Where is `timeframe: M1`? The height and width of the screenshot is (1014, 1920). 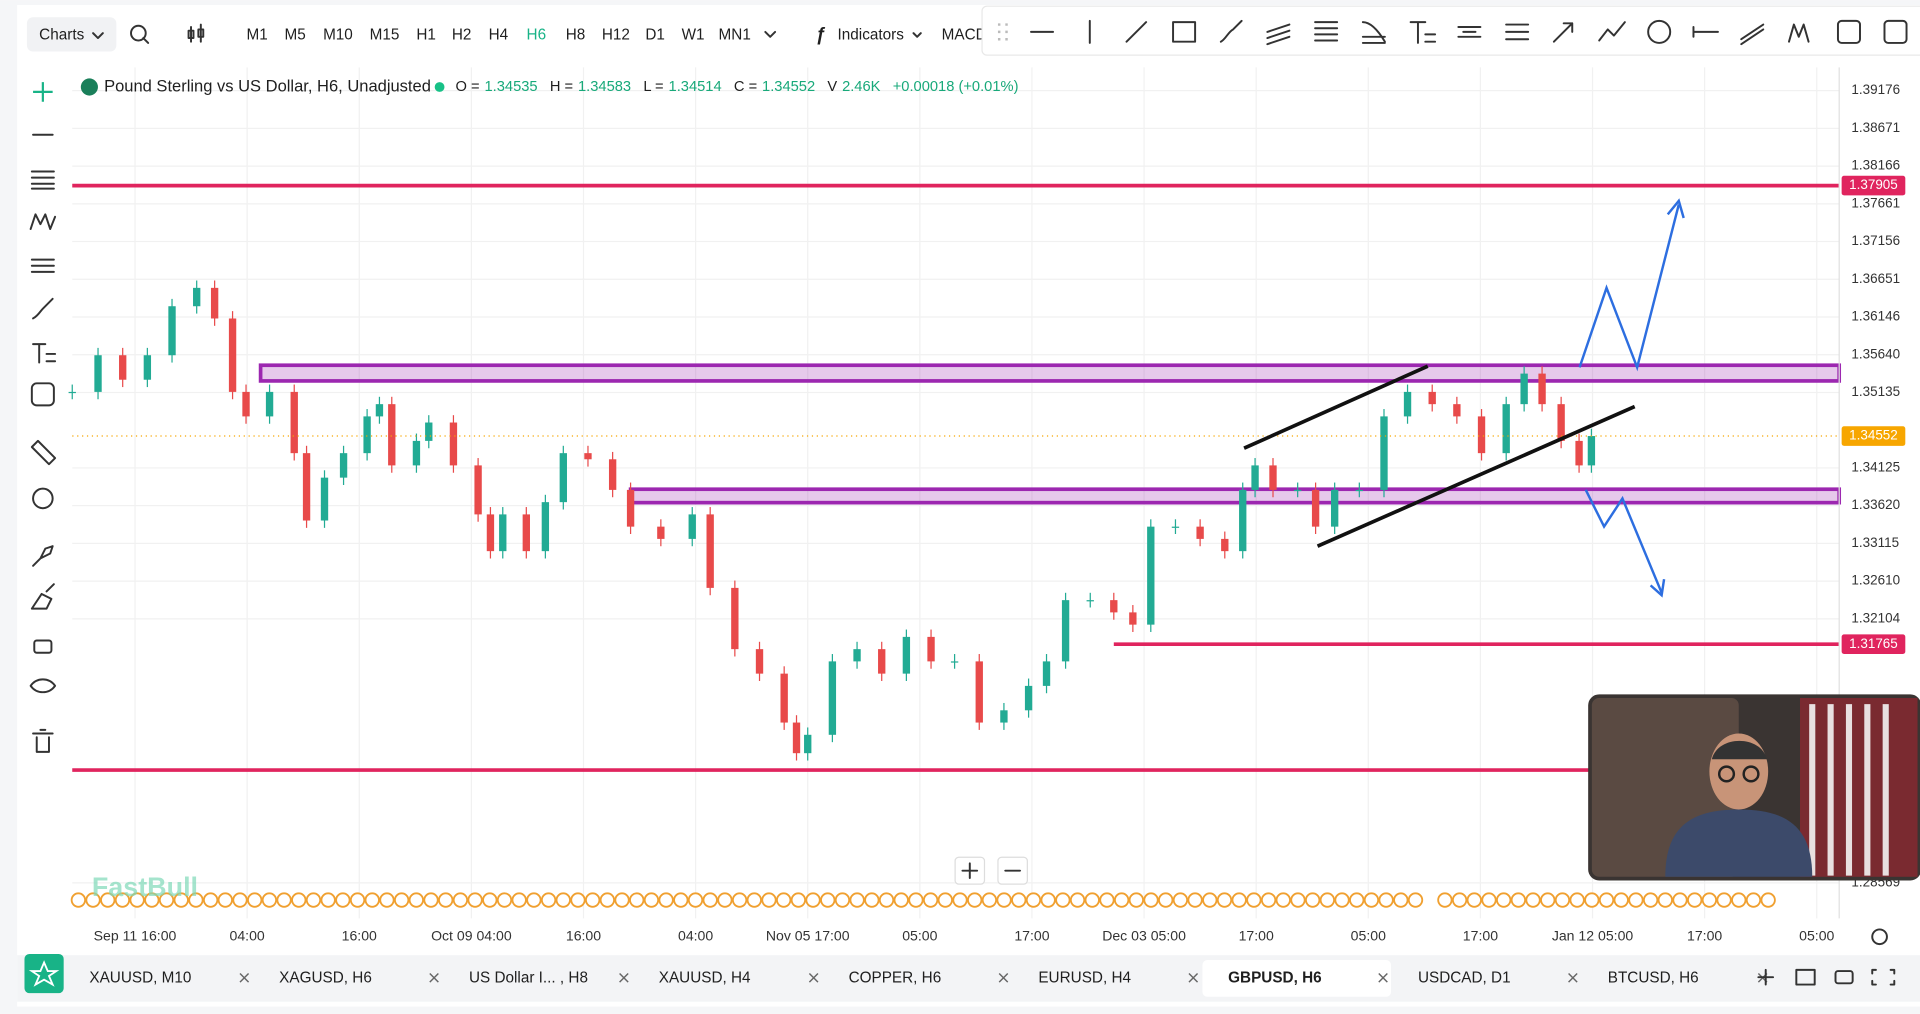 timeframe: M1 is located at coordinates (257, 35).